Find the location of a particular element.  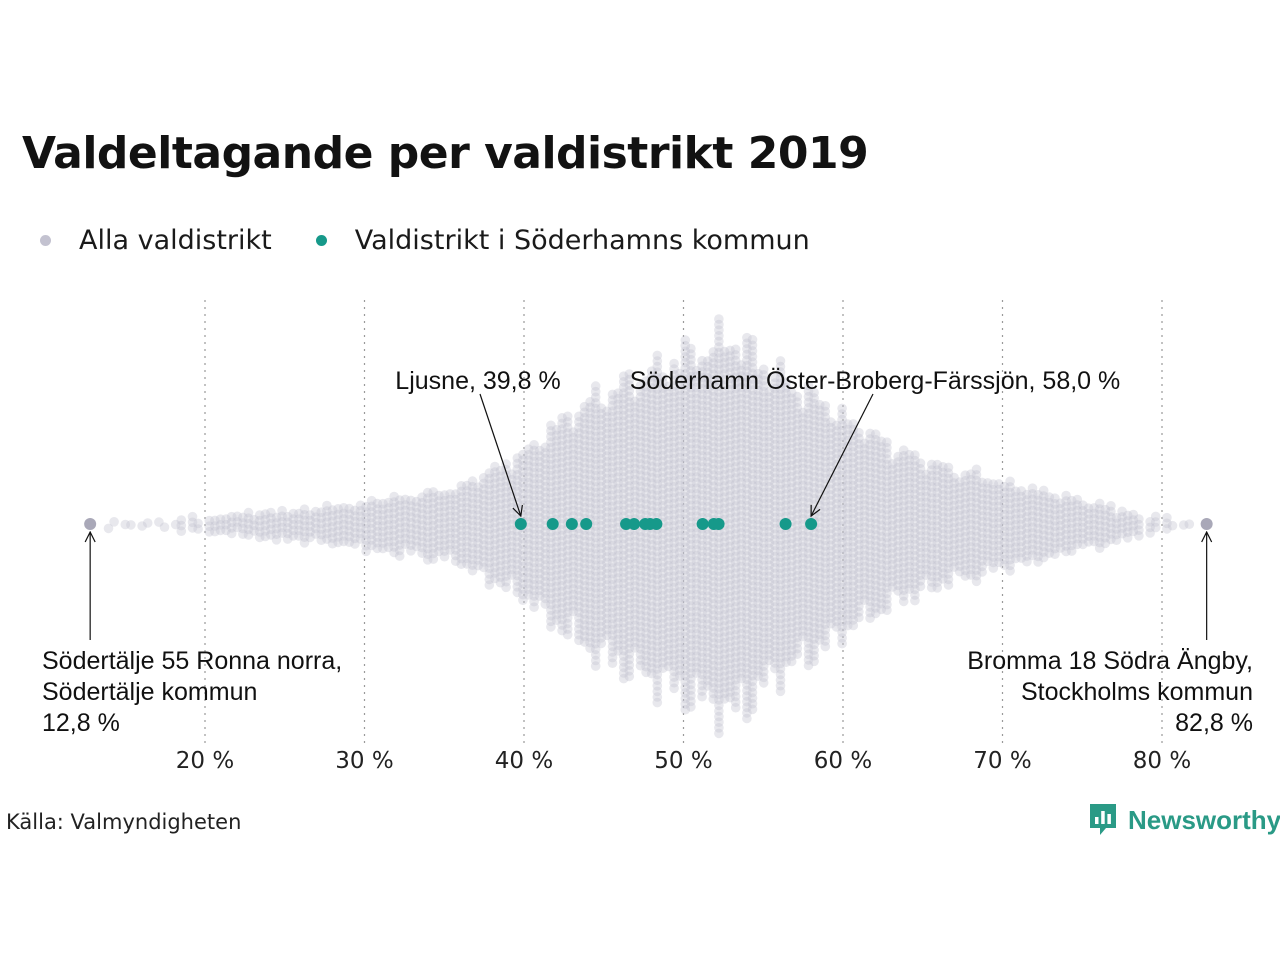

legend-label-all: Alla valdistrikt is located at coordinates (175, 240).